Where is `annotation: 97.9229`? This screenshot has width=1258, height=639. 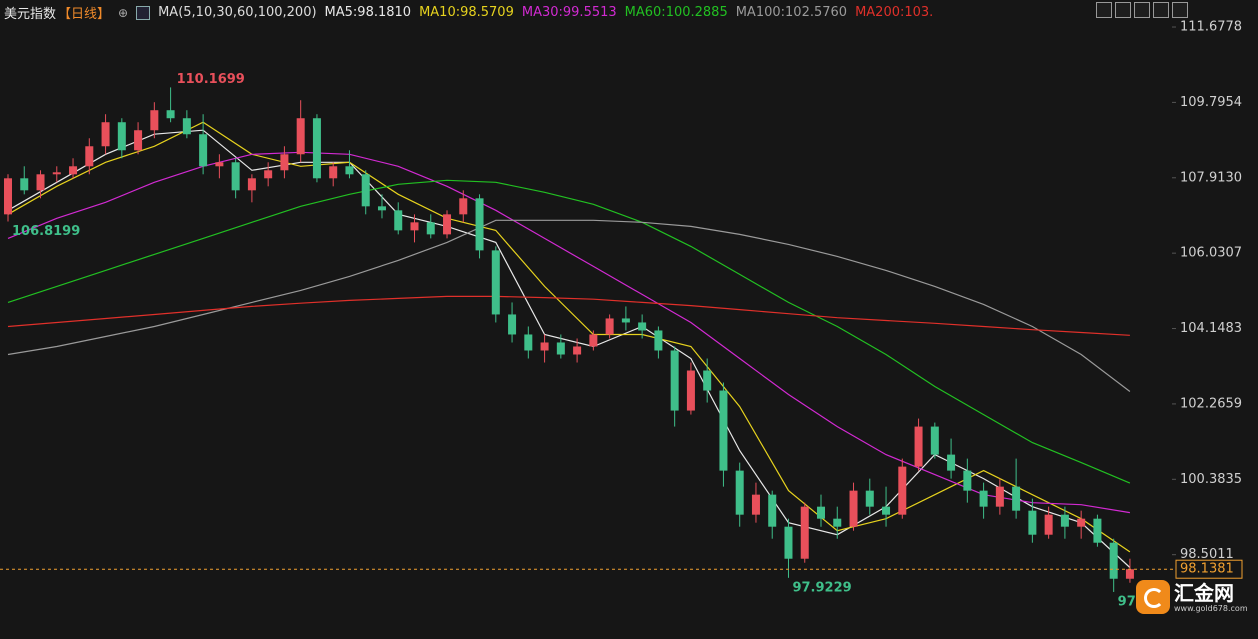
annotation: 97.9229 is located at coordinates (821, 587).